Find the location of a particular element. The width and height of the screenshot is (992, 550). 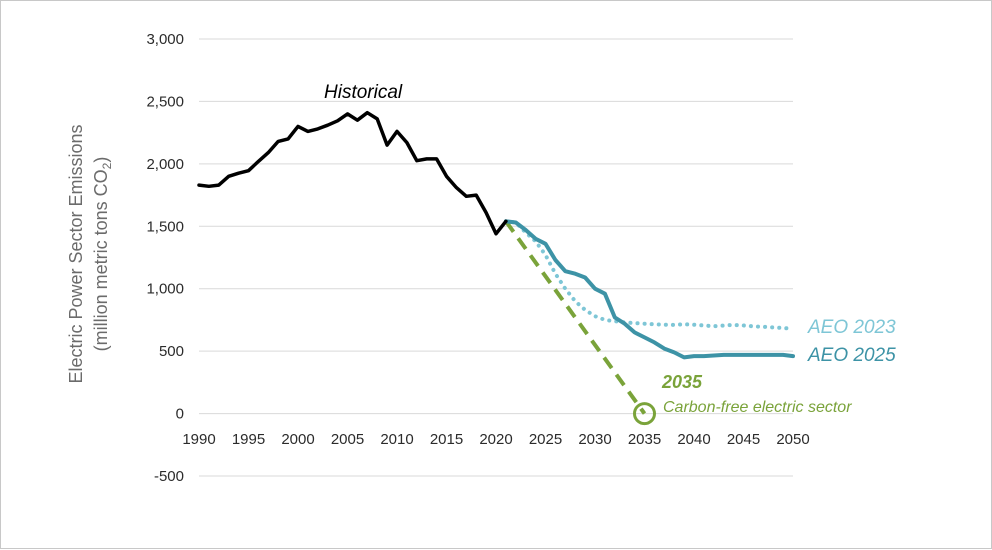

y-tick-label: -500 is located at coordinates (169, 476).